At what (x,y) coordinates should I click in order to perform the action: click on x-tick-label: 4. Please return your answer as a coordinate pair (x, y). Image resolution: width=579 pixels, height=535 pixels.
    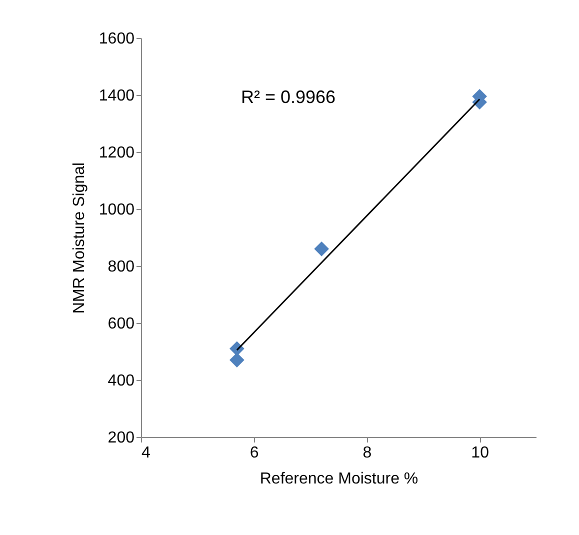
    Looking at the image, I should click on (146, 453).